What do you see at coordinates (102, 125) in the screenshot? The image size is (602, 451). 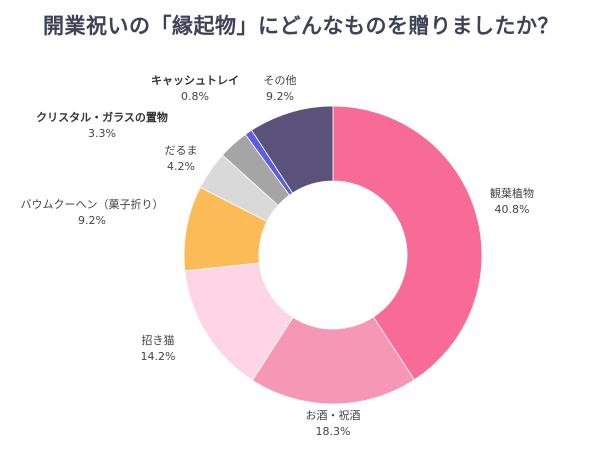 I see `slice-label-5: クリスタル・ガラスの置物 3.3%` at bounding box center [102, 125].